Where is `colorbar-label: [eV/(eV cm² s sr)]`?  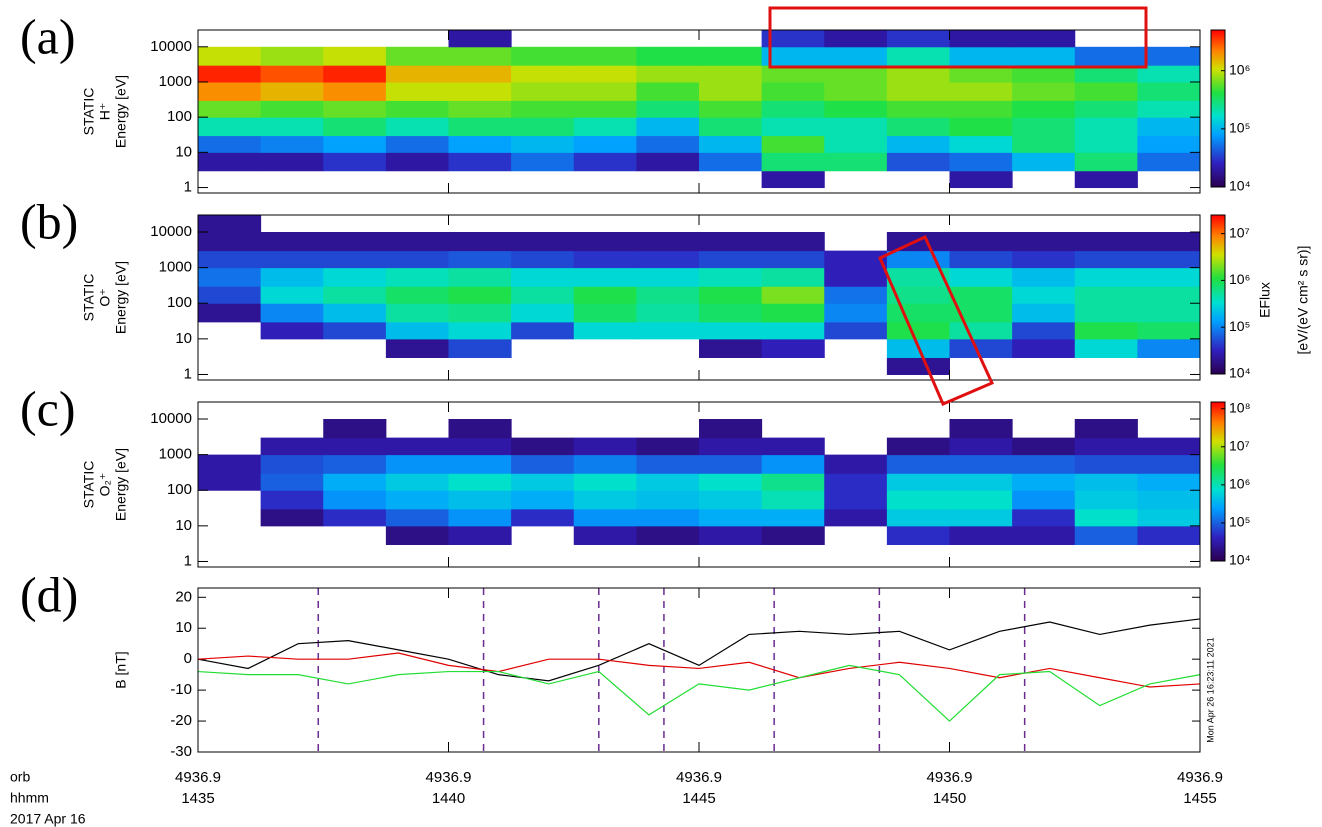 colorbar-label: [eV/(eV cm² s sr)] is located at coordinates (1303, 300).